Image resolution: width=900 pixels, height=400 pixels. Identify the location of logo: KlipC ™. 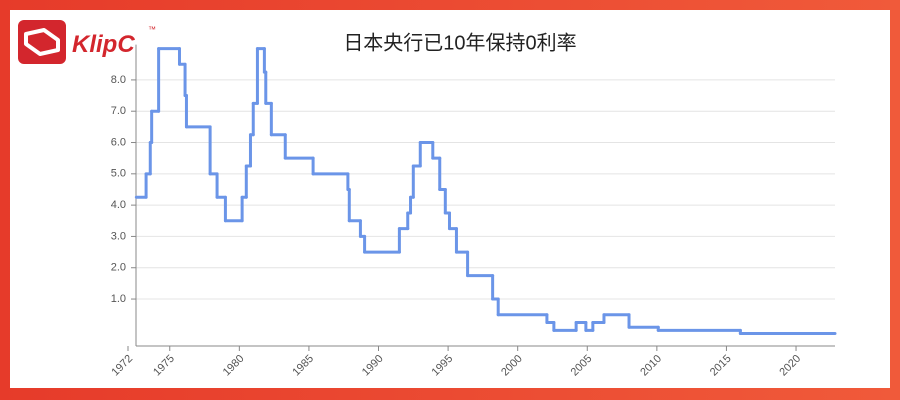
(87, 42).